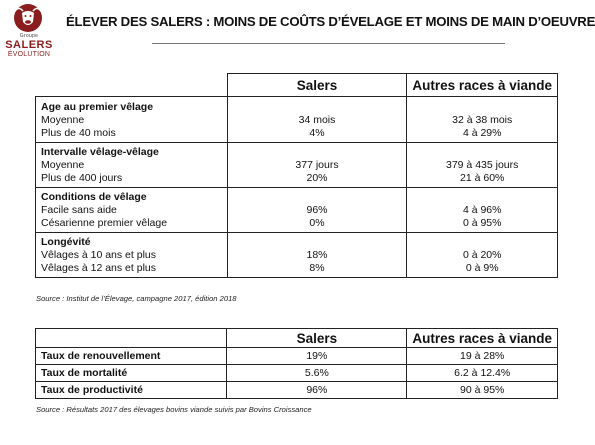 The image size is (595, 445). Describe the element at coordinates (317, 373) in the screenshot. I see `salers-value: 5.6%` at that location.